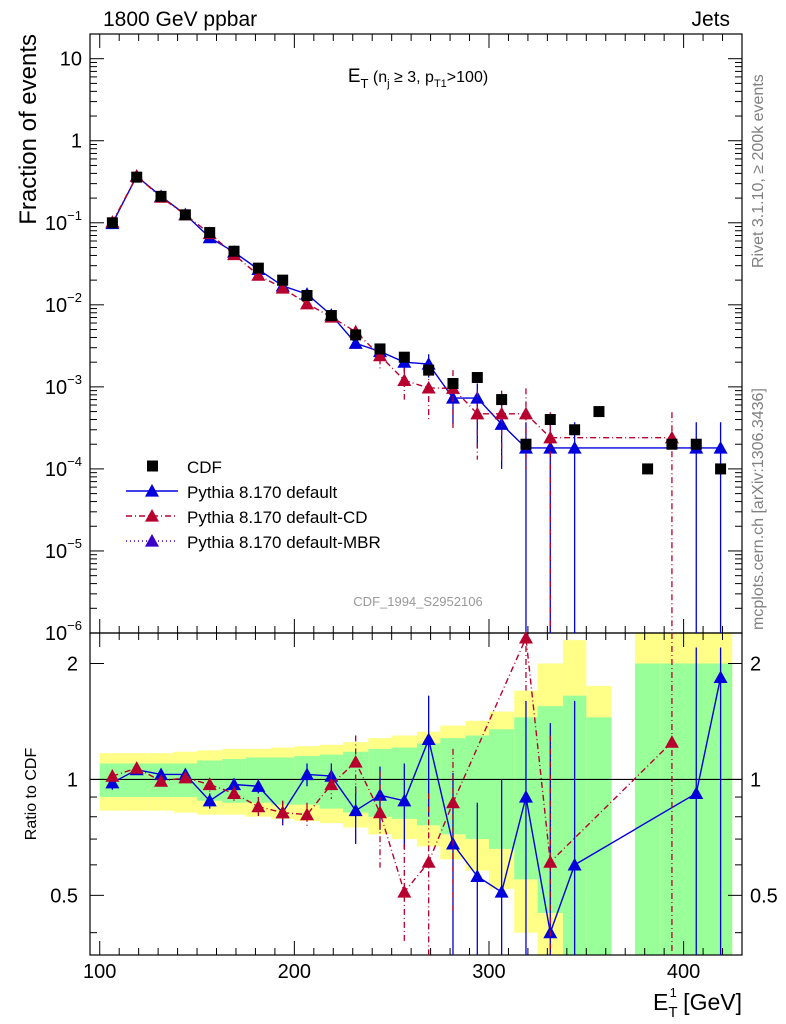 This screenshot has height=1024, width=786. Describe the element at coordinates (72, 780) in the screenshot. I see `ratio-tick-label: 1` at that location.